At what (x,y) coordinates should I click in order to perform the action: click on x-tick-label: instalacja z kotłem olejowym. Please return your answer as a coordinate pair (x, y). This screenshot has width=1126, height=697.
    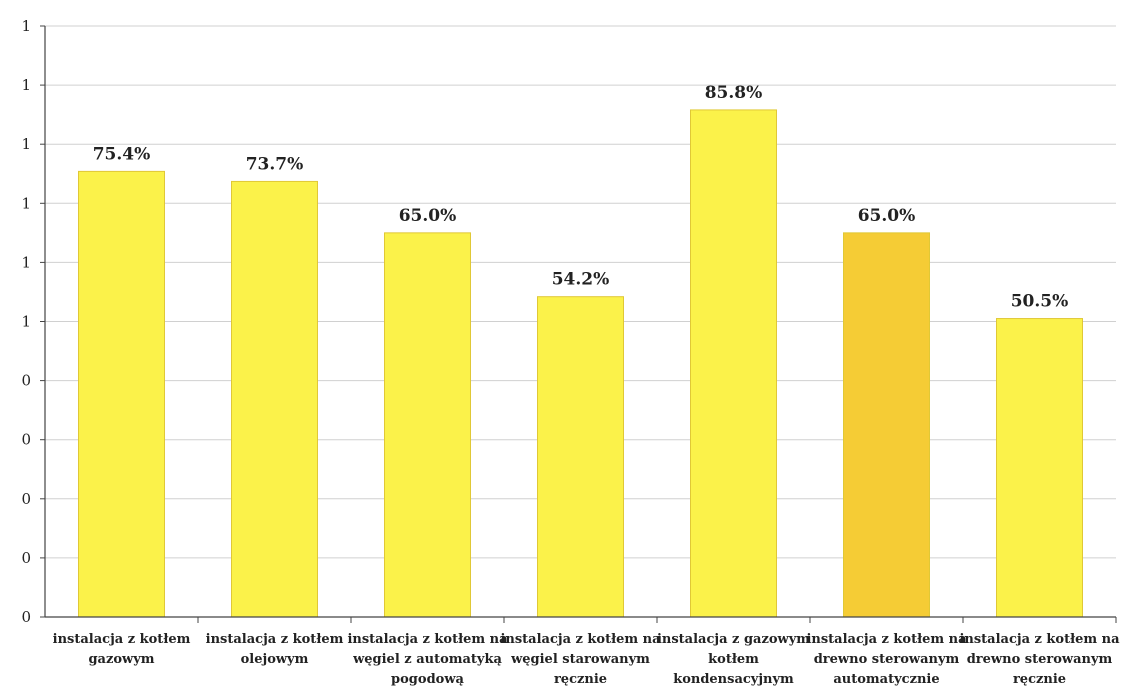
    Looking at the image, I should click on (275, 649).